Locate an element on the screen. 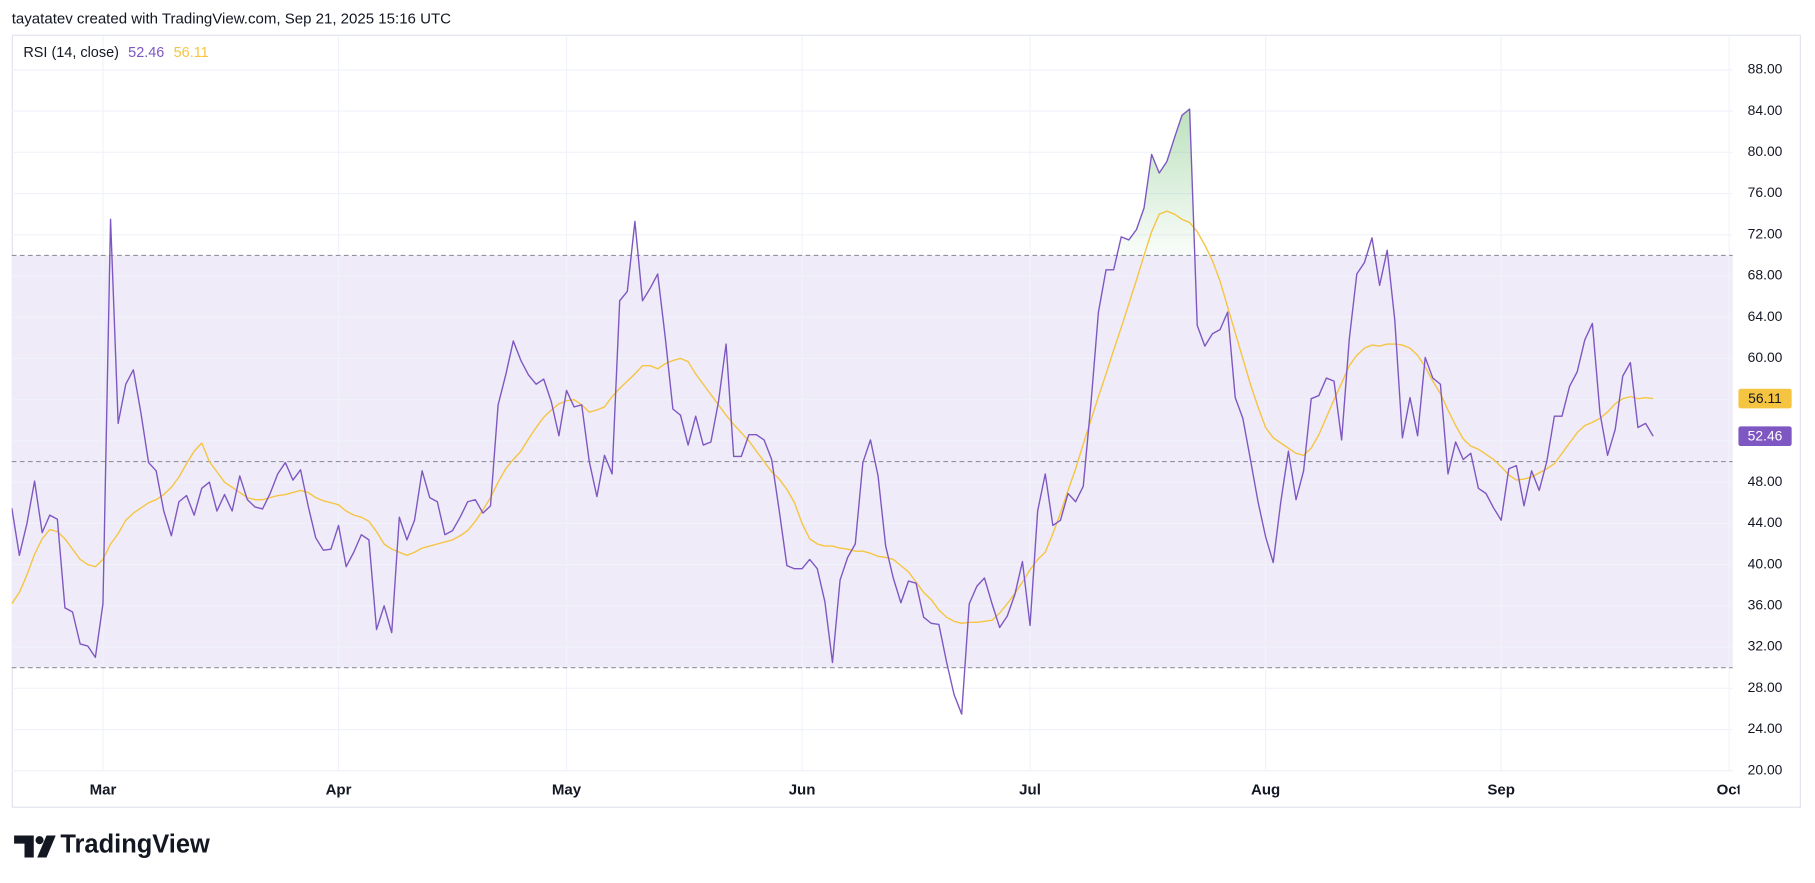 This screenshot has height=883, width=1815. x-axis-labels: Mar Apr May Jun Jul Aug Sep Oct is located at coordinates (916, 789).